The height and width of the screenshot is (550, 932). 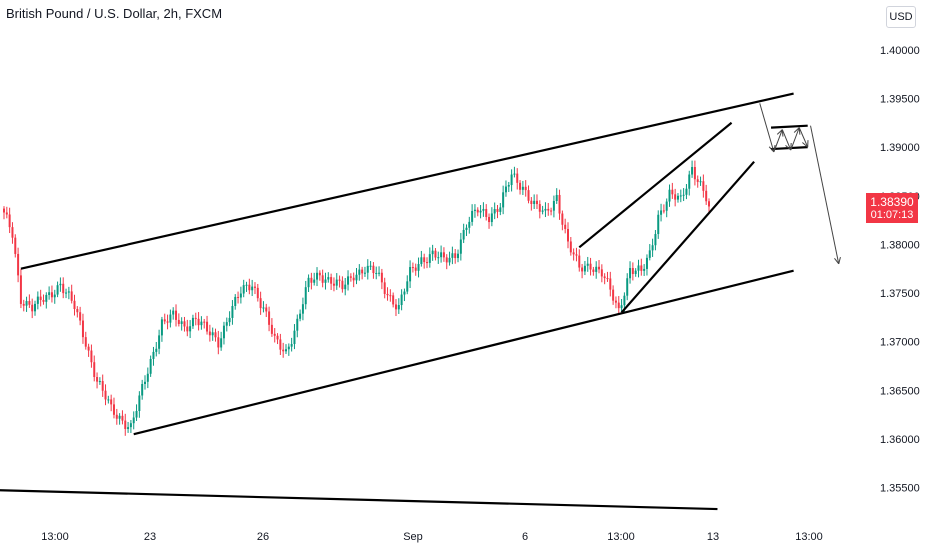 What do you see at coordinates (150, 537) in the screenshot?
I see `x-tick-label: 23` at bounding box center [150, 537].